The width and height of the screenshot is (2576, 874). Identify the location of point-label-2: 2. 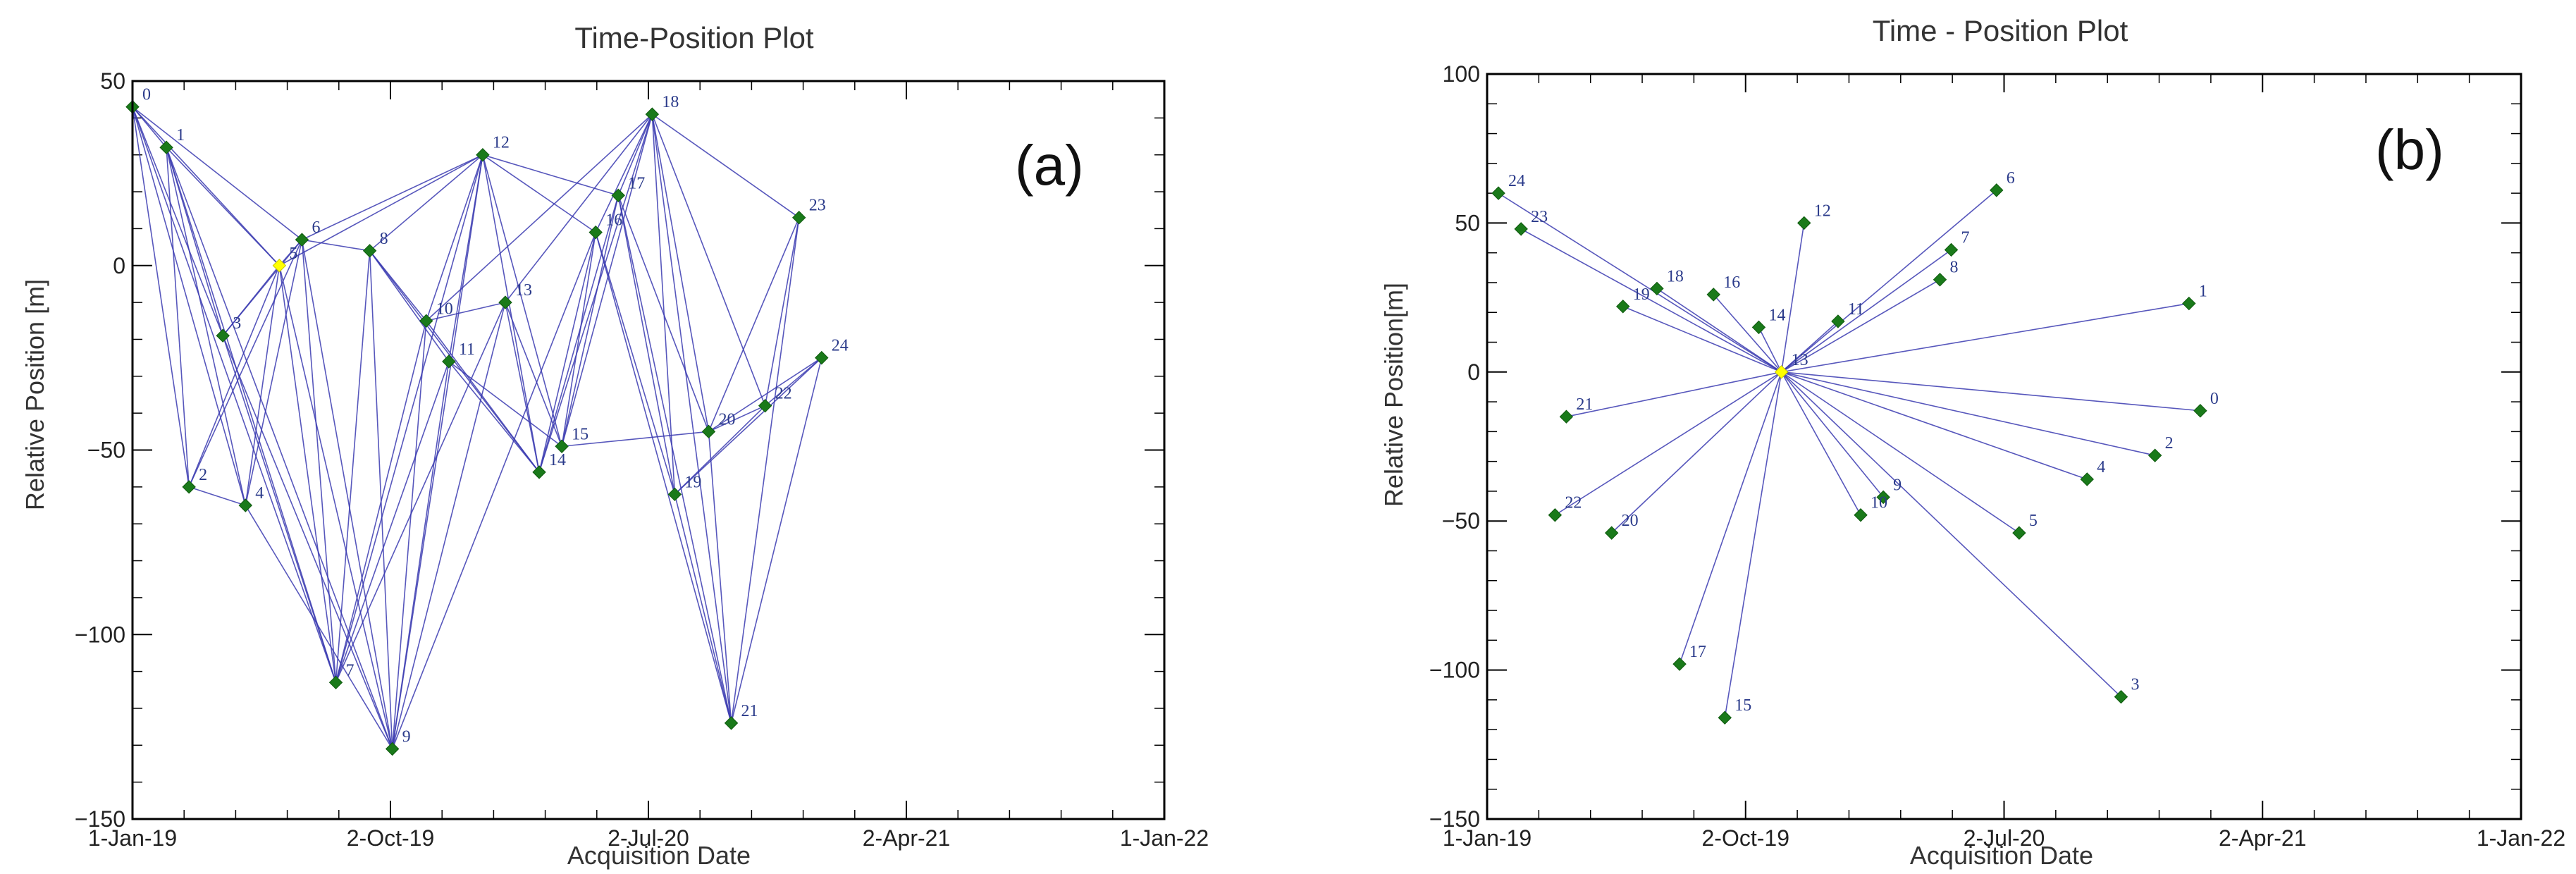
(203, 475).